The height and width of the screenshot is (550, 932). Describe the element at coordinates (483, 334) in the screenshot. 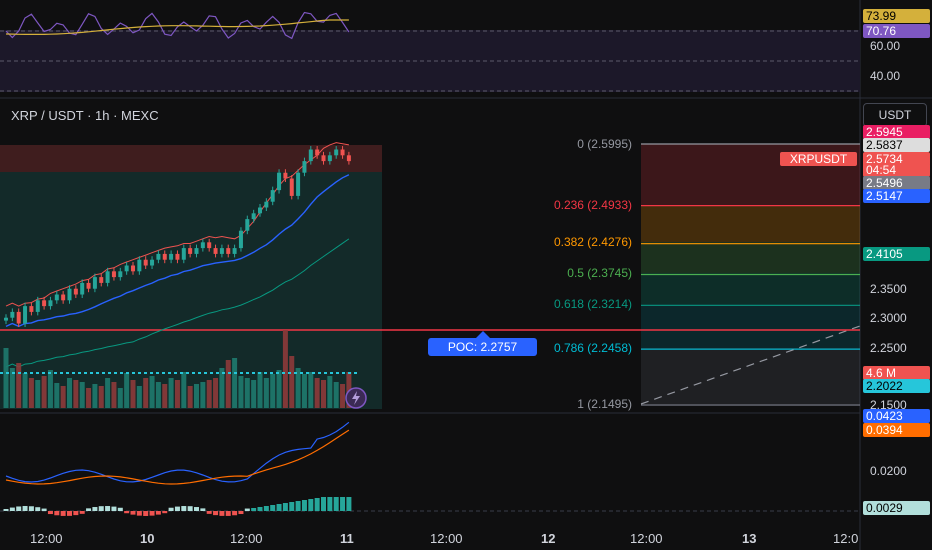

I see `poc-pointer` at that location.